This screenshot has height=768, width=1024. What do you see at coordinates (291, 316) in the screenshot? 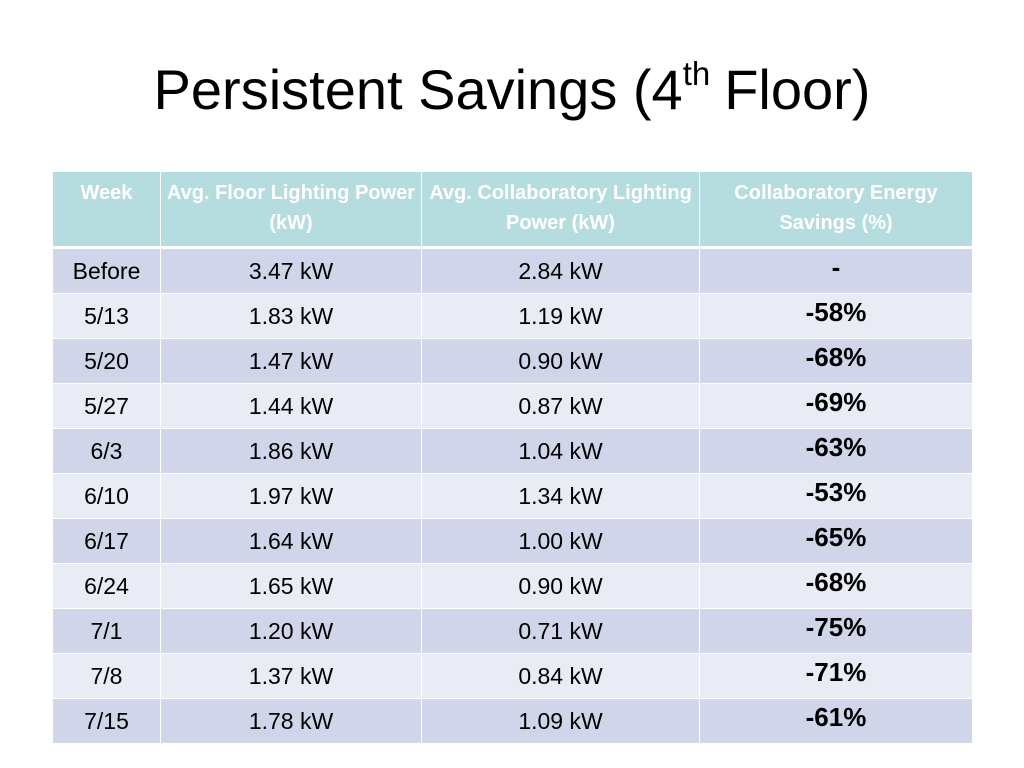
I see `table-cell: 1.83 kW` at bounding box center [291, 316].